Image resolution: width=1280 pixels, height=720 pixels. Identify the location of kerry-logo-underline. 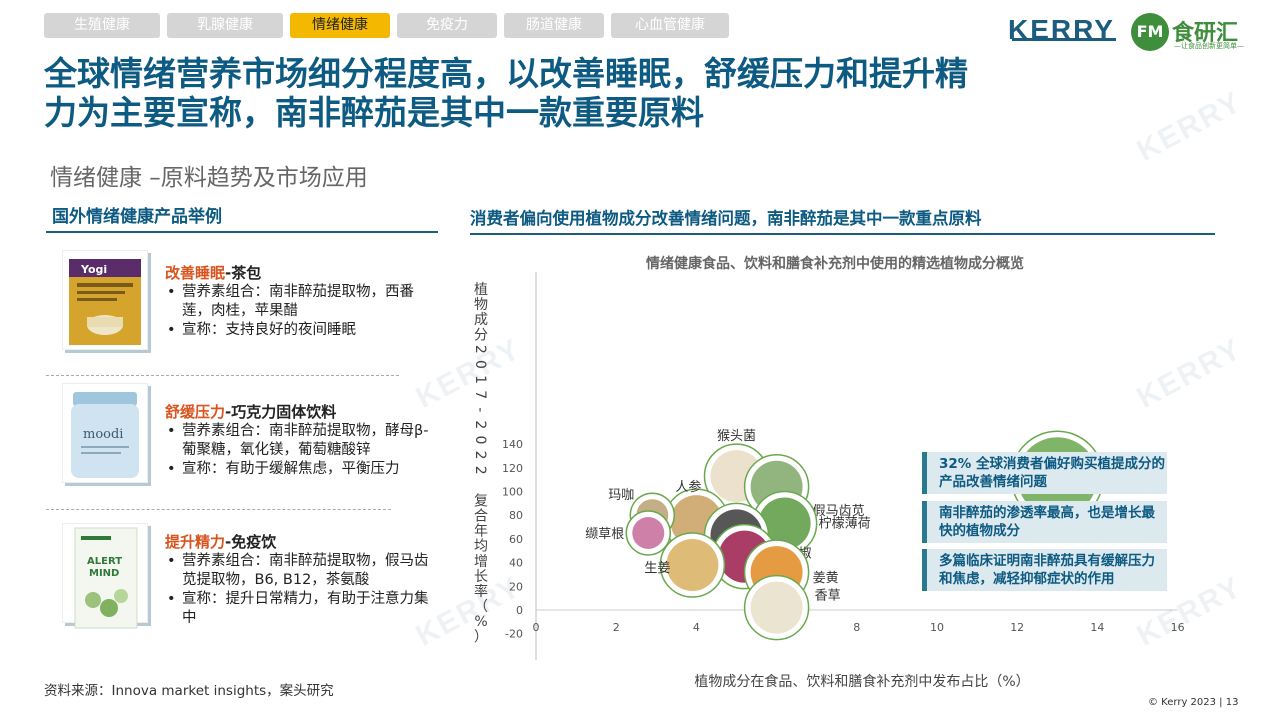
(1064, 39).